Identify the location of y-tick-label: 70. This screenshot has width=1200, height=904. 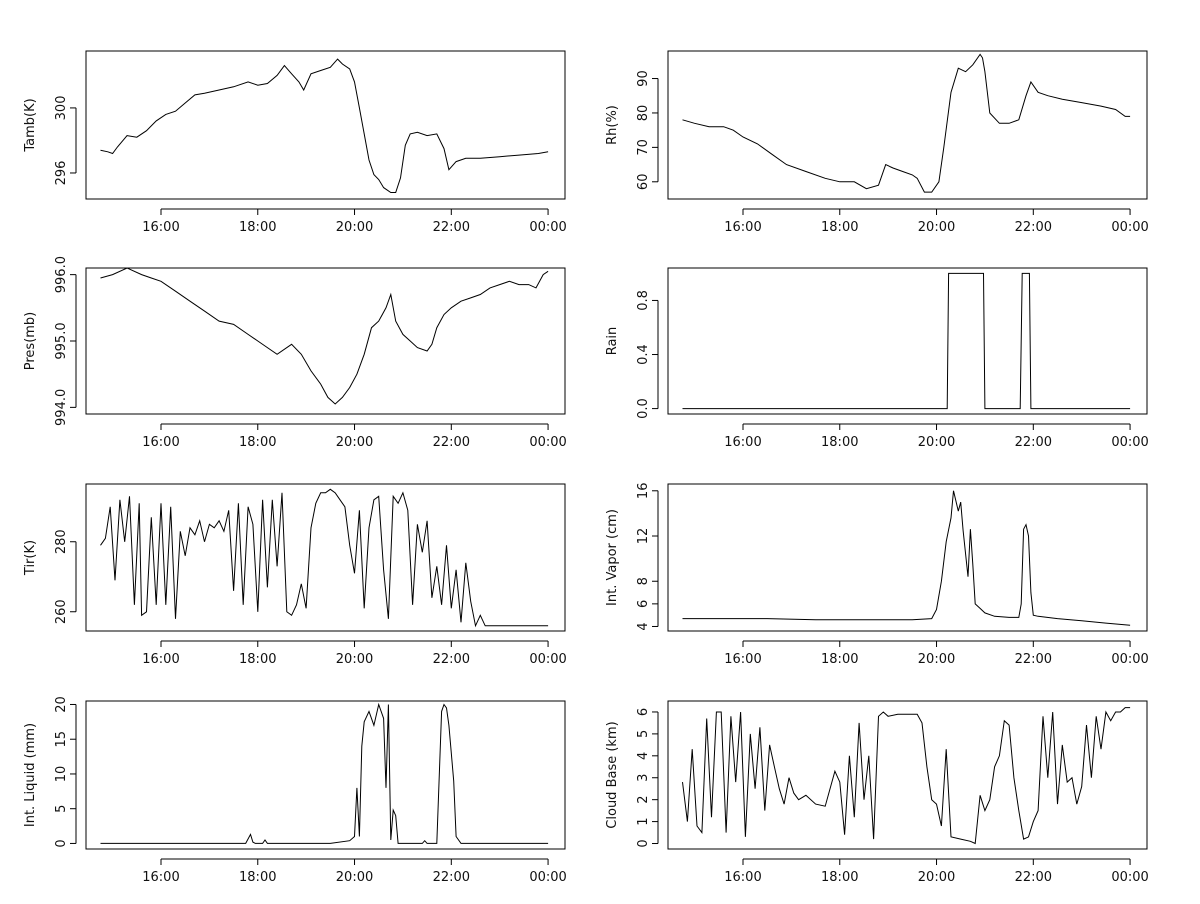
(643, 147).